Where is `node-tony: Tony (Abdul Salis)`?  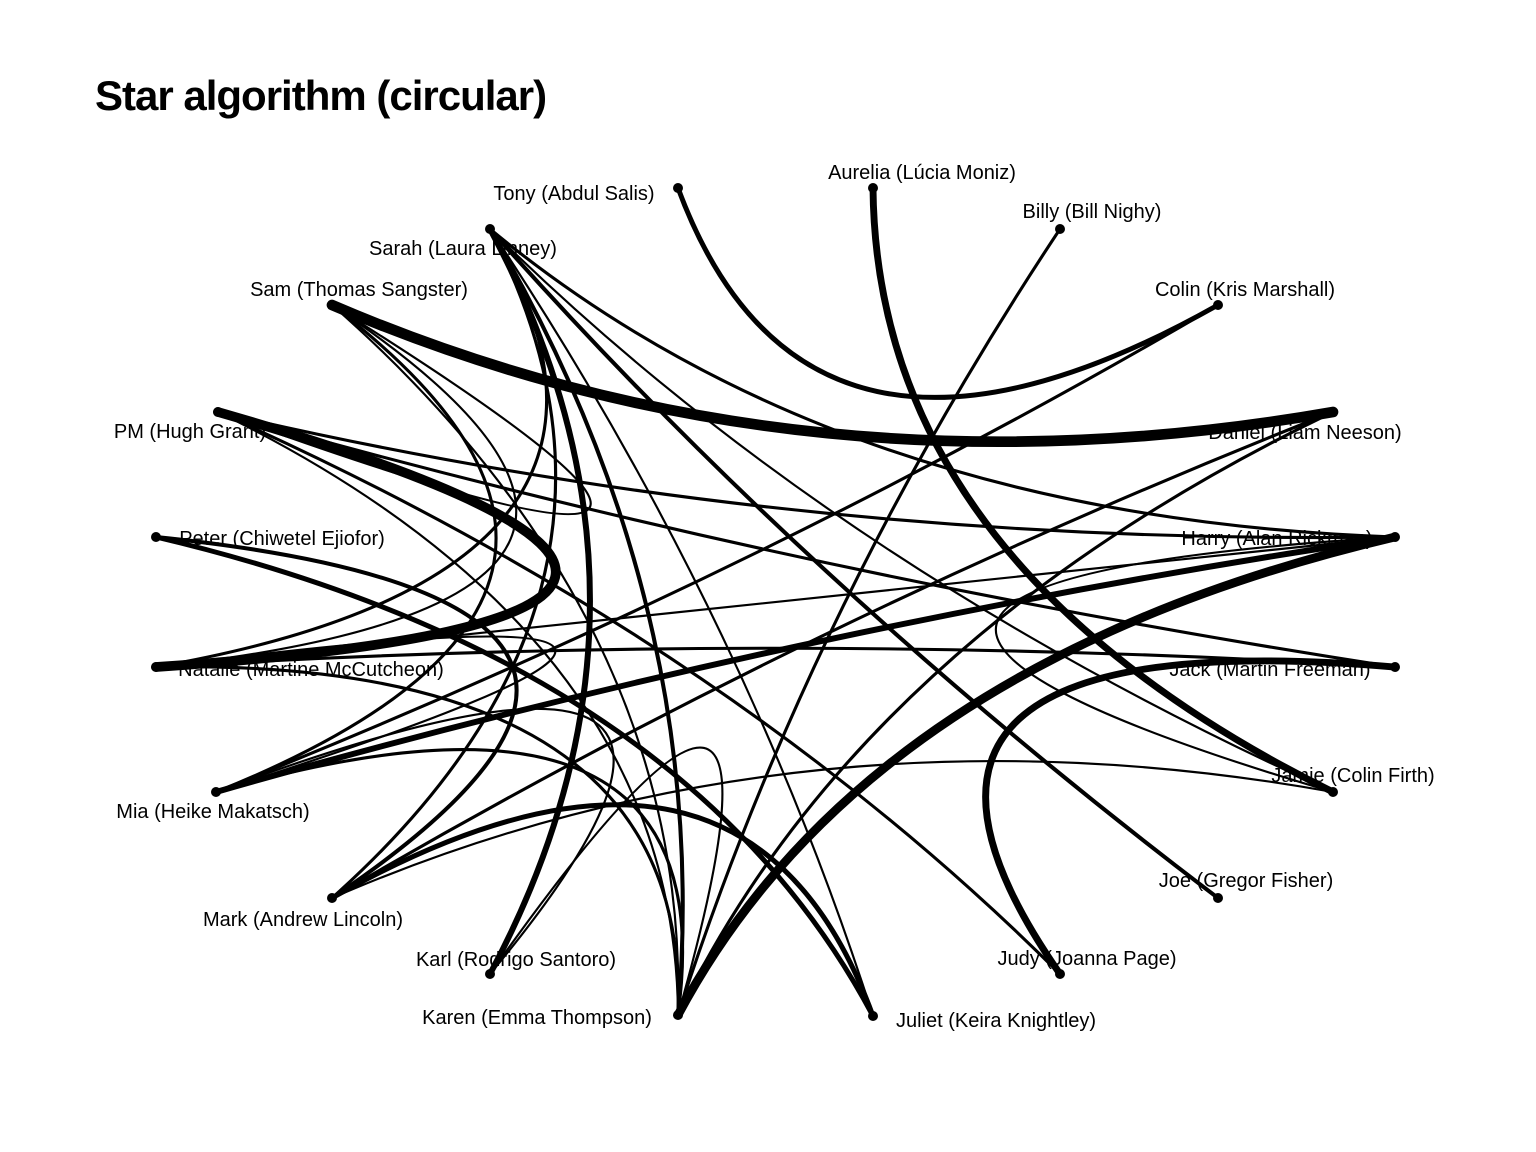
node-tony: Tony (Abdul Salis) is located at coordinates (588, 194).